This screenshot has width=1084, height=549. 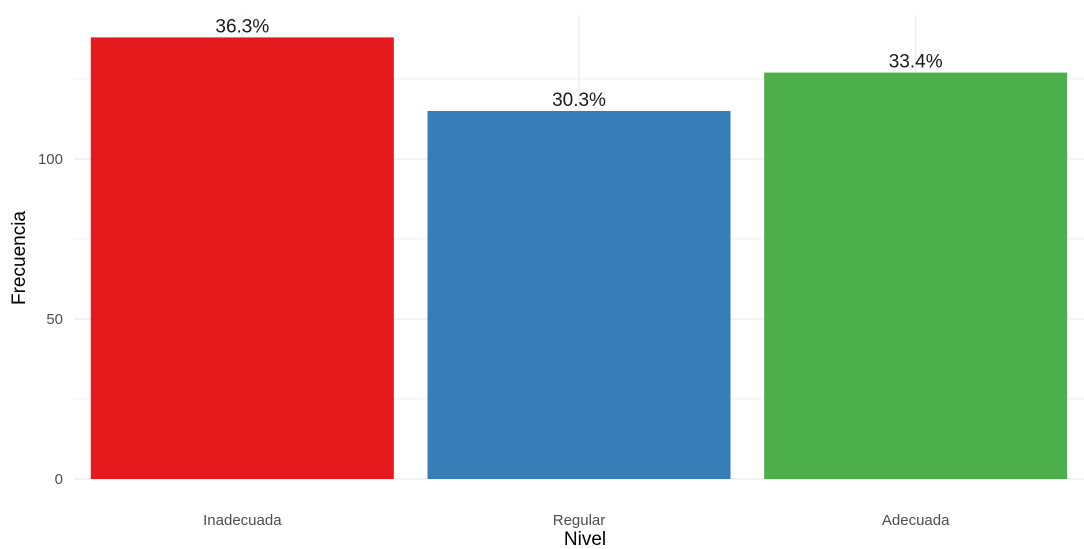 I want to click on x-tick-label-adecuada: Adecuada, so click(x=916, y=520).